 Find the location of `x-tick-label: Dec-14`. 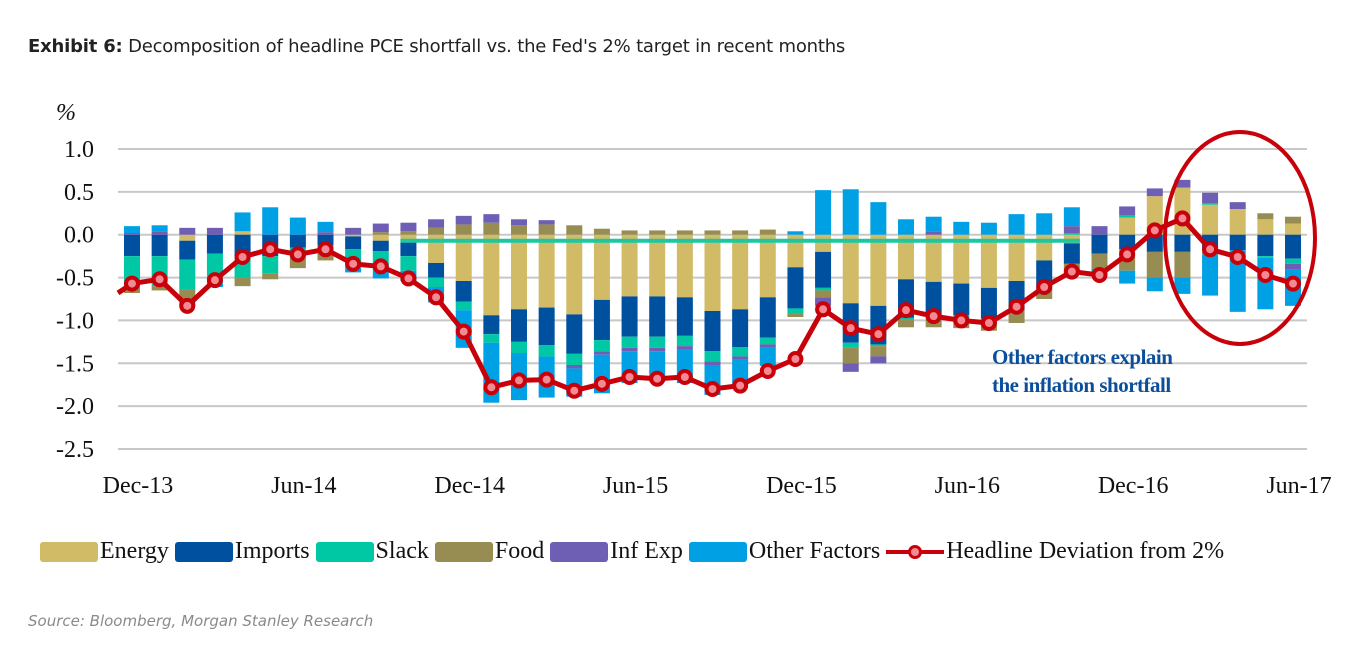

x-tick-label: Dec-14 is located at coordinates (469, 486).